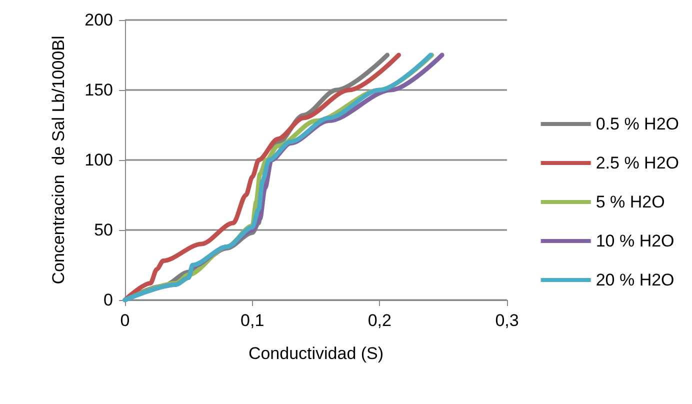  Describe the element at coordinates (316, 353) in the screenshot. I see `x-axis-title: Conductividad (S)` at that location.